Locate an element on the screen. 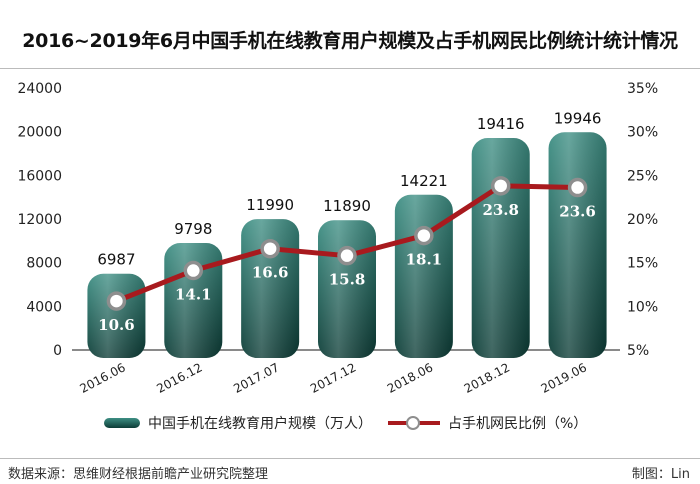 The height and width of the screenshot is (484, 700). right-tick-label: 15% is located at coordinates (642, 264).